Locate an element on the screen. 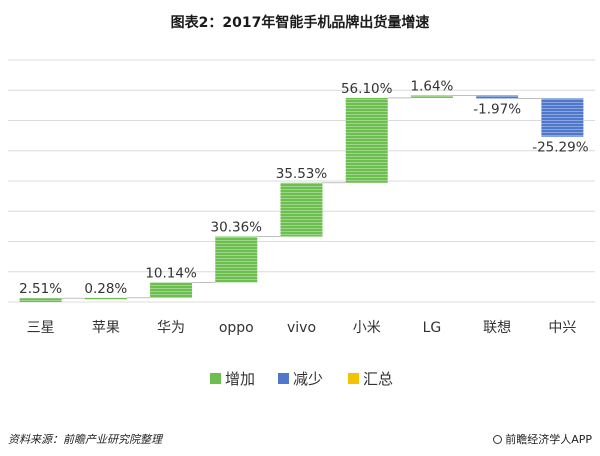  x-tick-label: 华为 is located at coordinates (171, 328).